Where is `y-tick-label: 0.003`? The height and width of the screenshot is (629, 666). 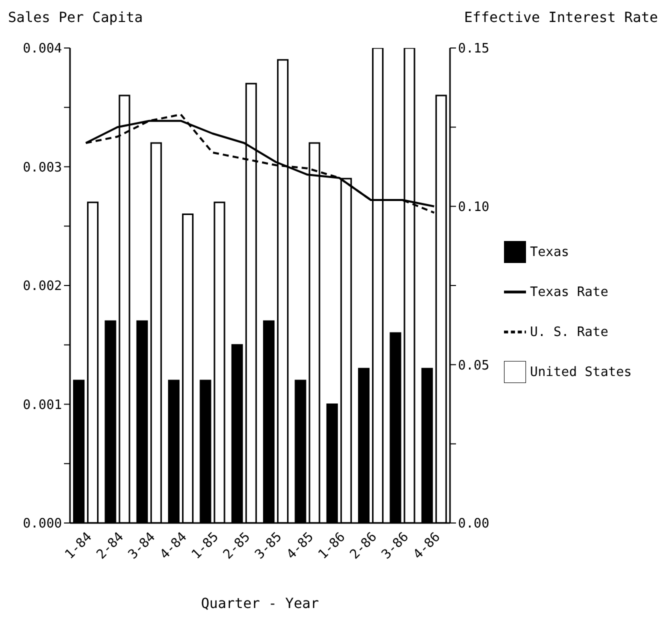 y-tick-label: 0.003 is located at coordinates (42, 168).